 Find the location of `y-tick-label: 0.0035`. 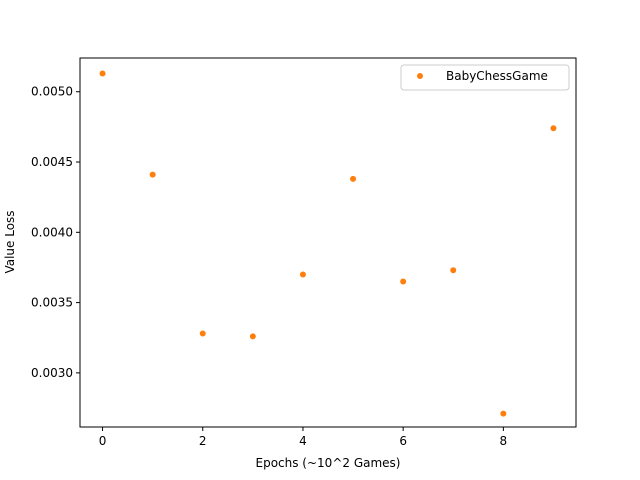

y-tick-label: 0.0035 is located at coordinates (52, 303).